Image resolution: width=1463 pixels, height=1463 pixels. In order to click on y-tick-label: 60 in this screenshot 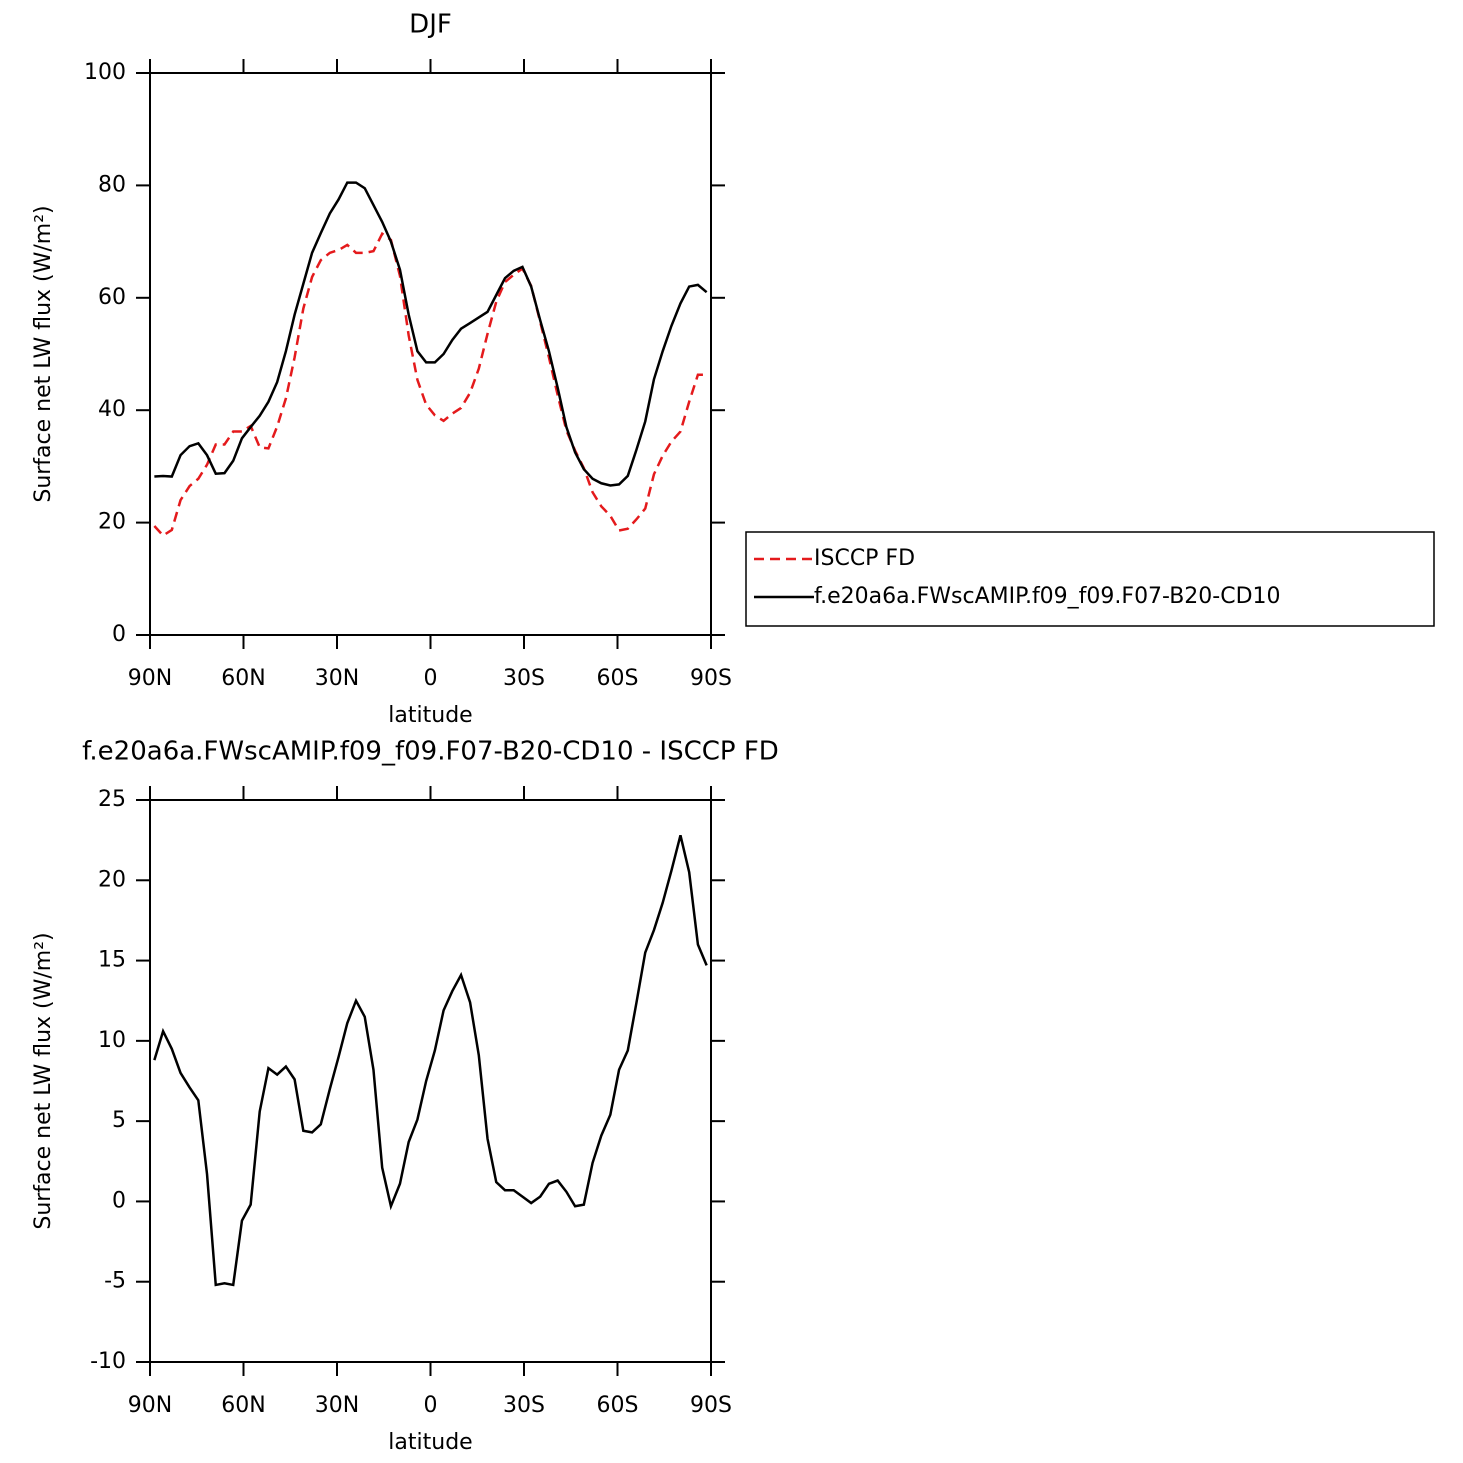, I will do `click(112, 297)`.